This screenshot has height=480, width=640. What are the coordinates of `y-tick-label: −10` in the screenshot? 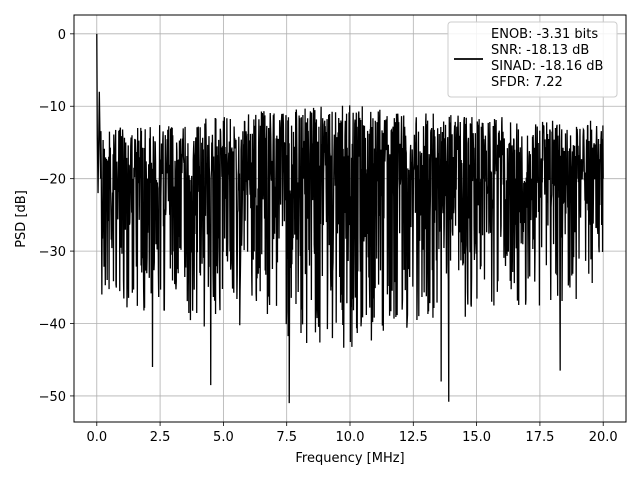 It's located at (52, 107).